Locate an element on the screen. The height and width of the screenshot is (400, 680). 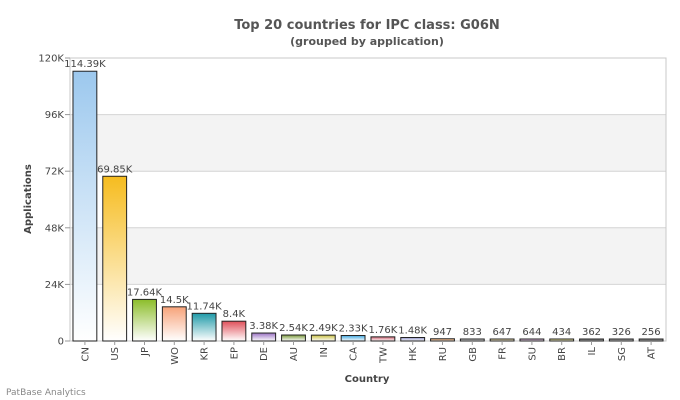
bar-sg is located at coordinates (621, 340).